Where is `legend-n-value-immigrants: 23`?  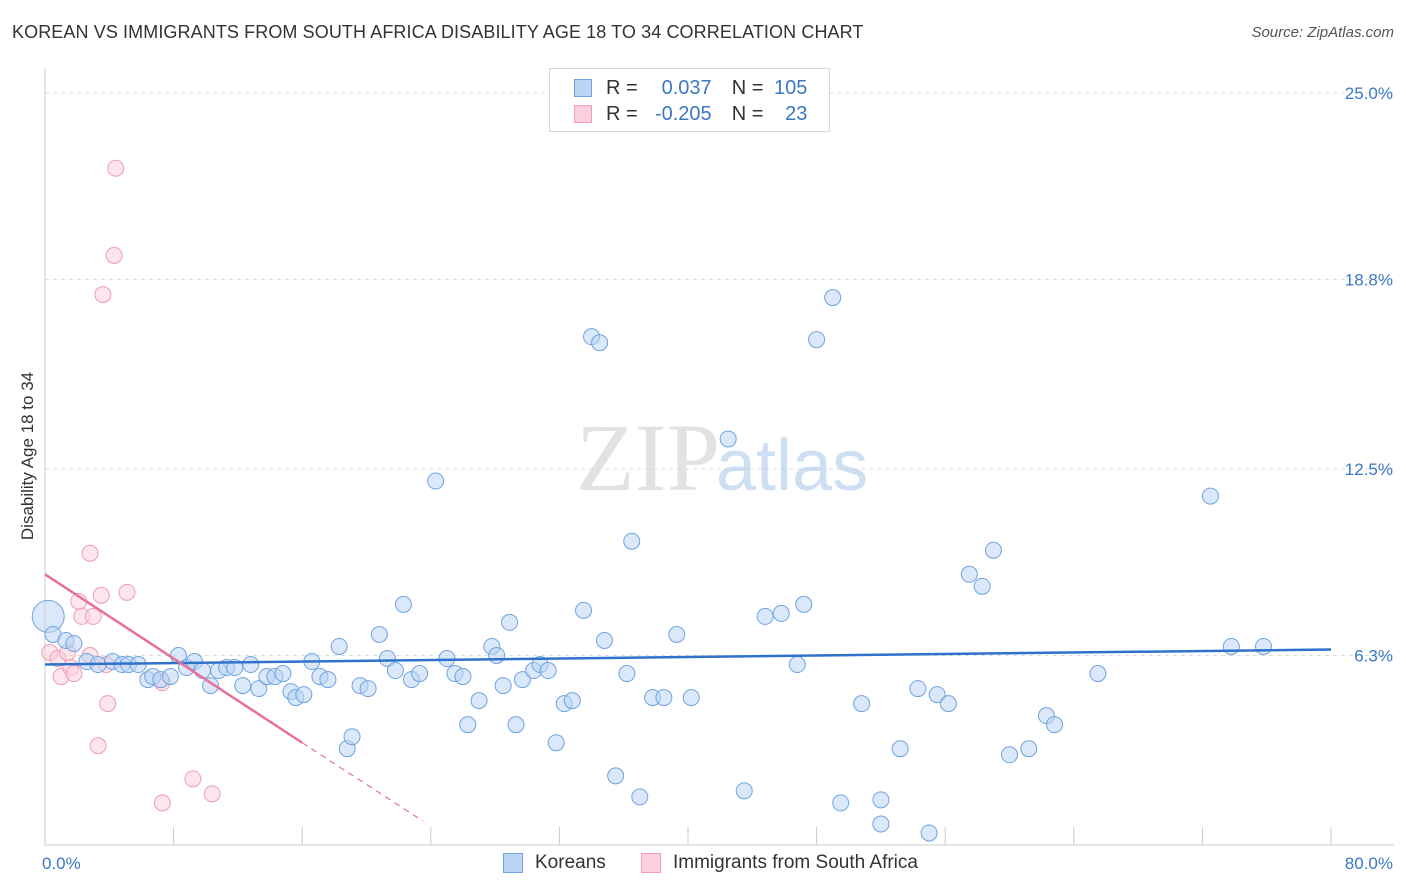
legend-n-value-immigrants: 23 is located at coordinates (796, 113).